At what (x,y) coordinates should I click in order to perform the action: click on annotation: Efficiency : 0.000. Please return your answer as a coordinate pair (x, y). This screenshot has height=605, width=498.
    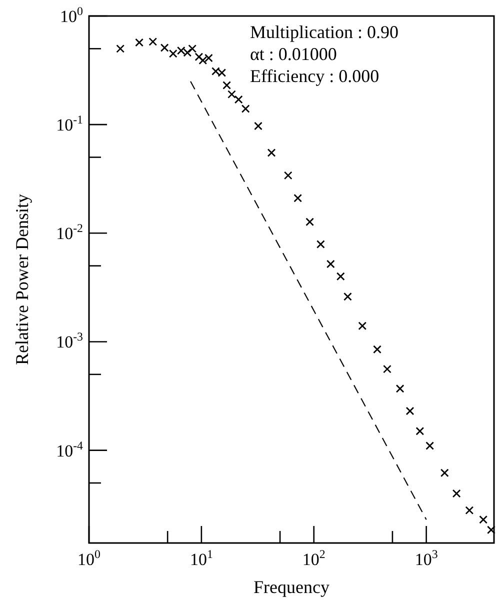
    Looking at the image, I should click on (315, 76).